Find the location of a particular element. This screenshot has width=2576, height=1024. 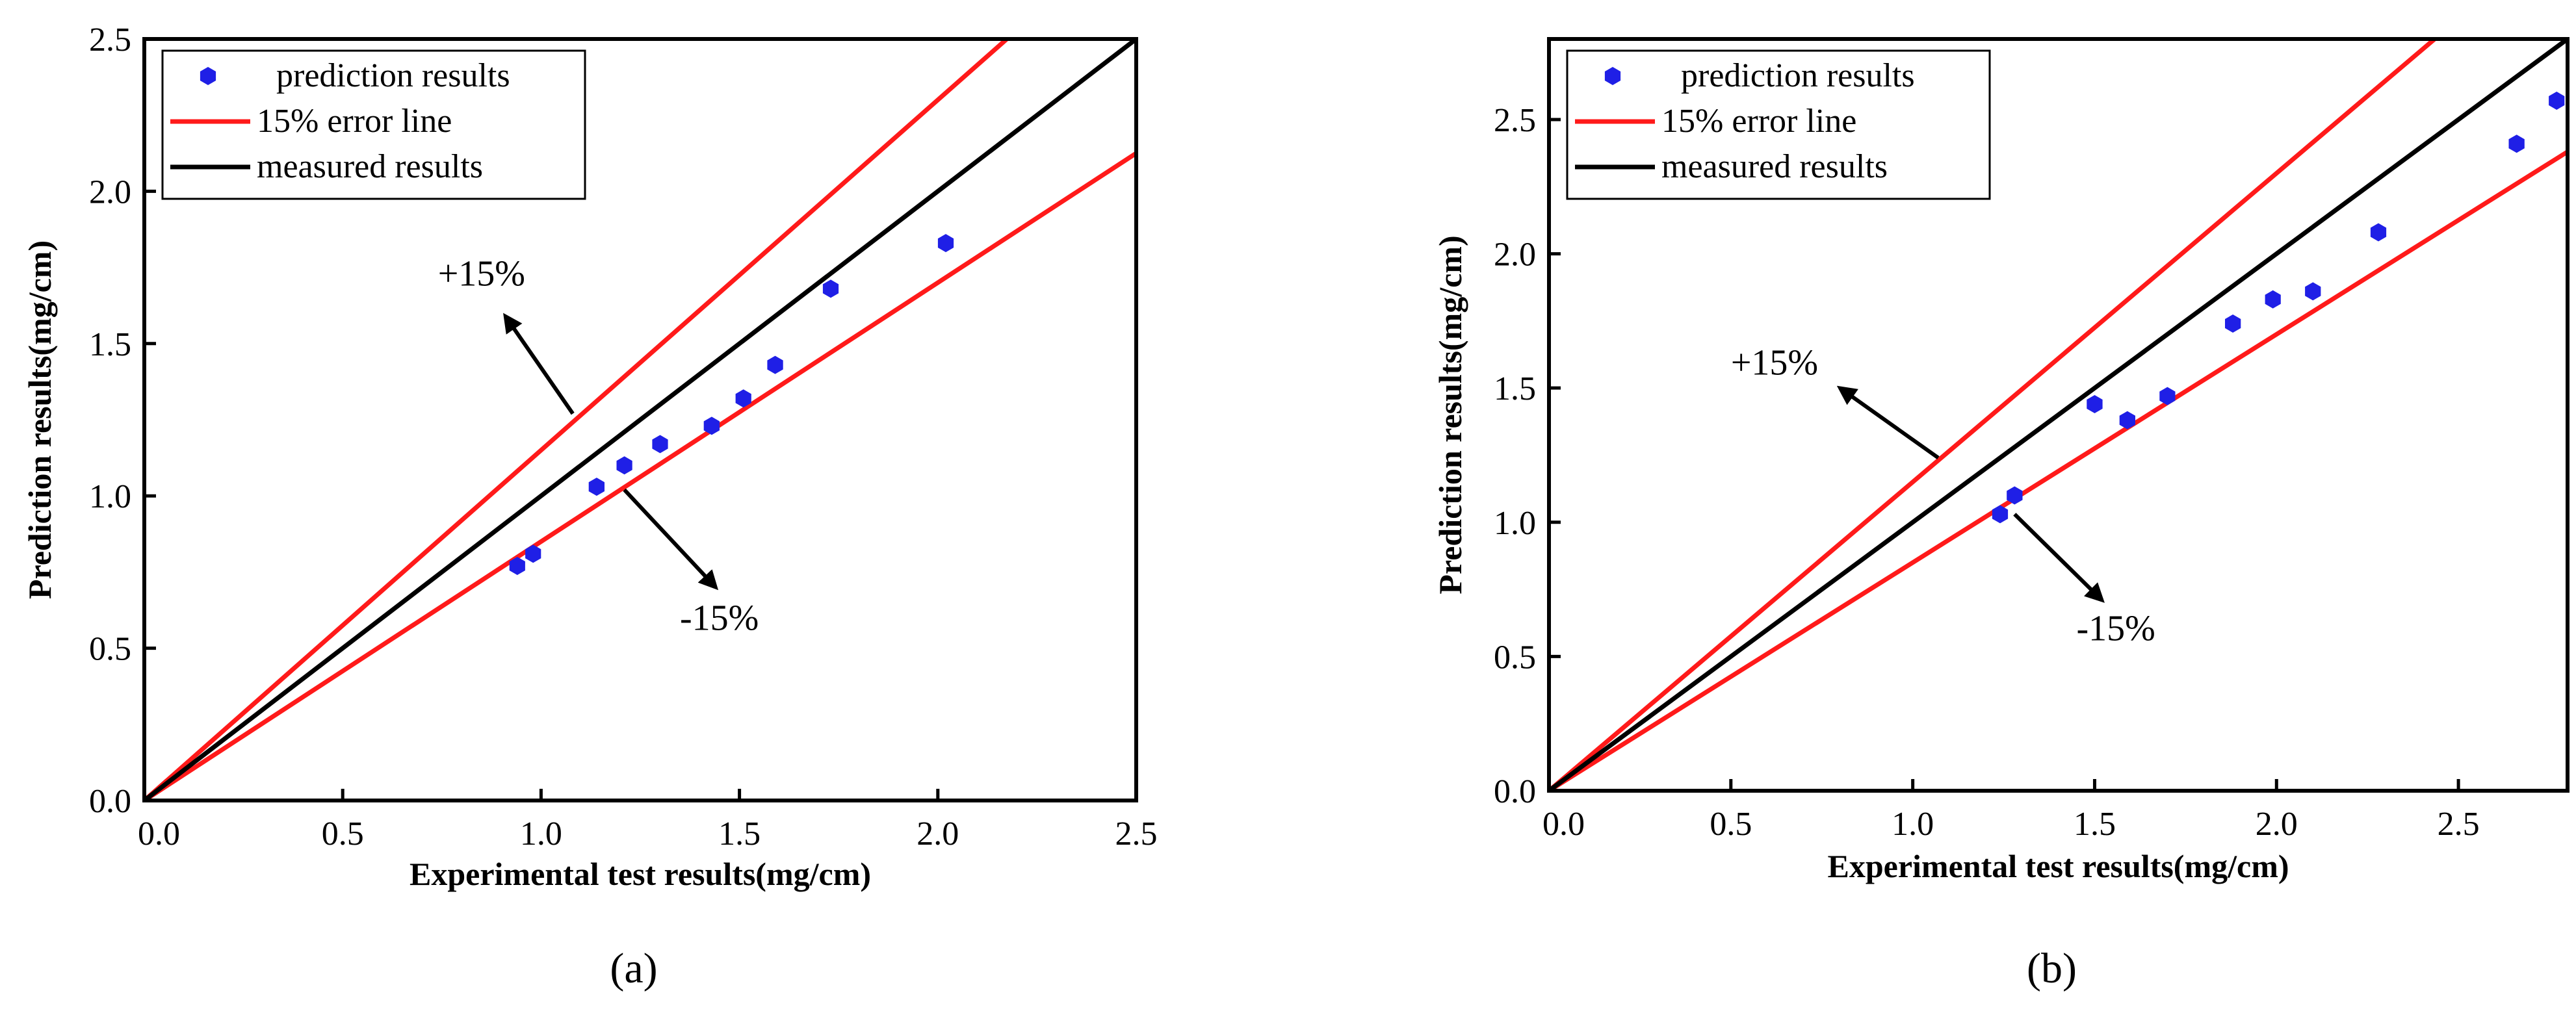

panel-caption: (b) is located at coordinates (2052, 968).